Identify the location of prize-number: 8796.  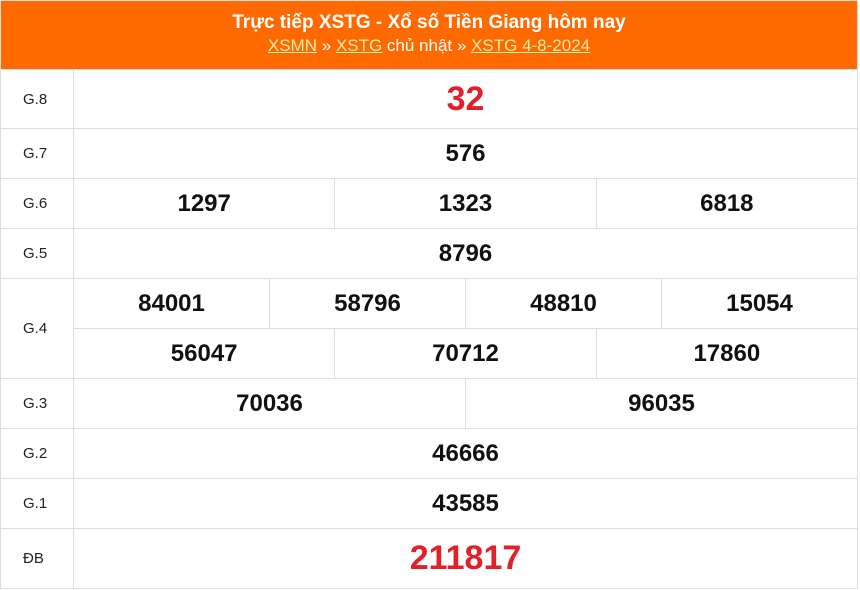
(465, 253).